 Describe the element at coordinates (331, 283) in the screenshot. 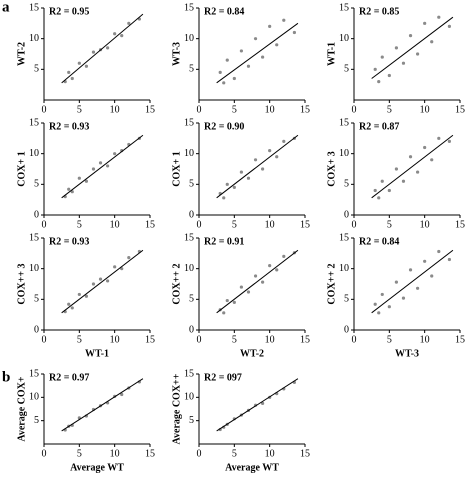

I see `y-axis-label: COX++ 2` at that location.